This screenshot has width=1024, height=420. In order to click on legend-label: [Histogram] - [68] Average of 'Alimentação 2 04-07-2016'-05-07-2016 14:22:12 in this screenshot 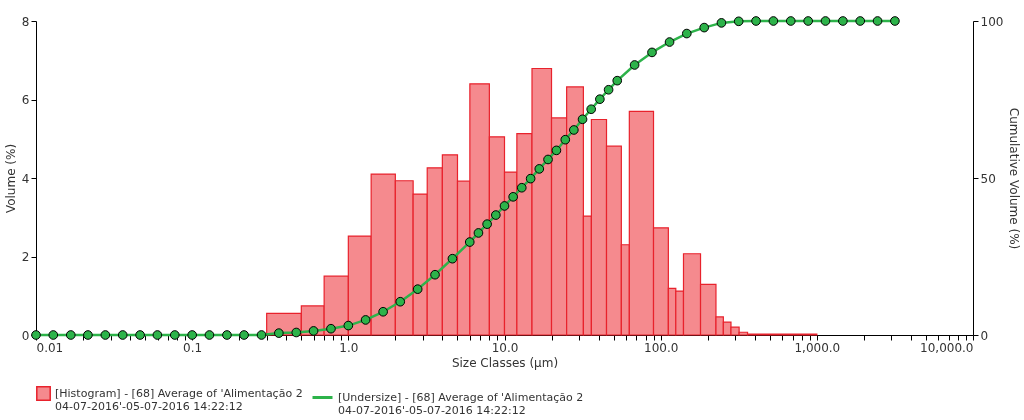, I will do `click(179, 399)`.